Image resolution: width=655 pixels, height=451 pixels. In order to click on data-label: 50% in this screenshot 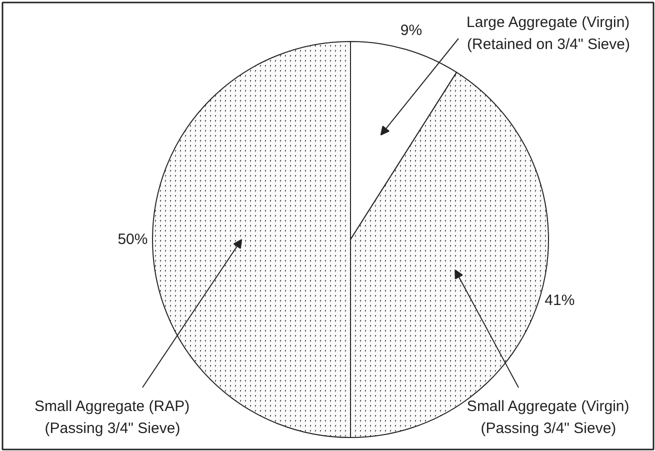, I will do `click(133, 239)`.